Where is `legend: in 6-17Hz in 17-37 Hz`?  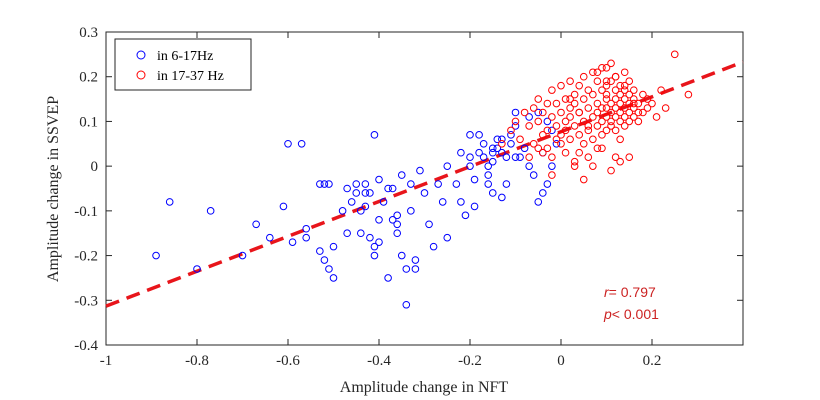
legend: in 6-17Hz in 17-37 Hz is located at coordinates (183, 64).